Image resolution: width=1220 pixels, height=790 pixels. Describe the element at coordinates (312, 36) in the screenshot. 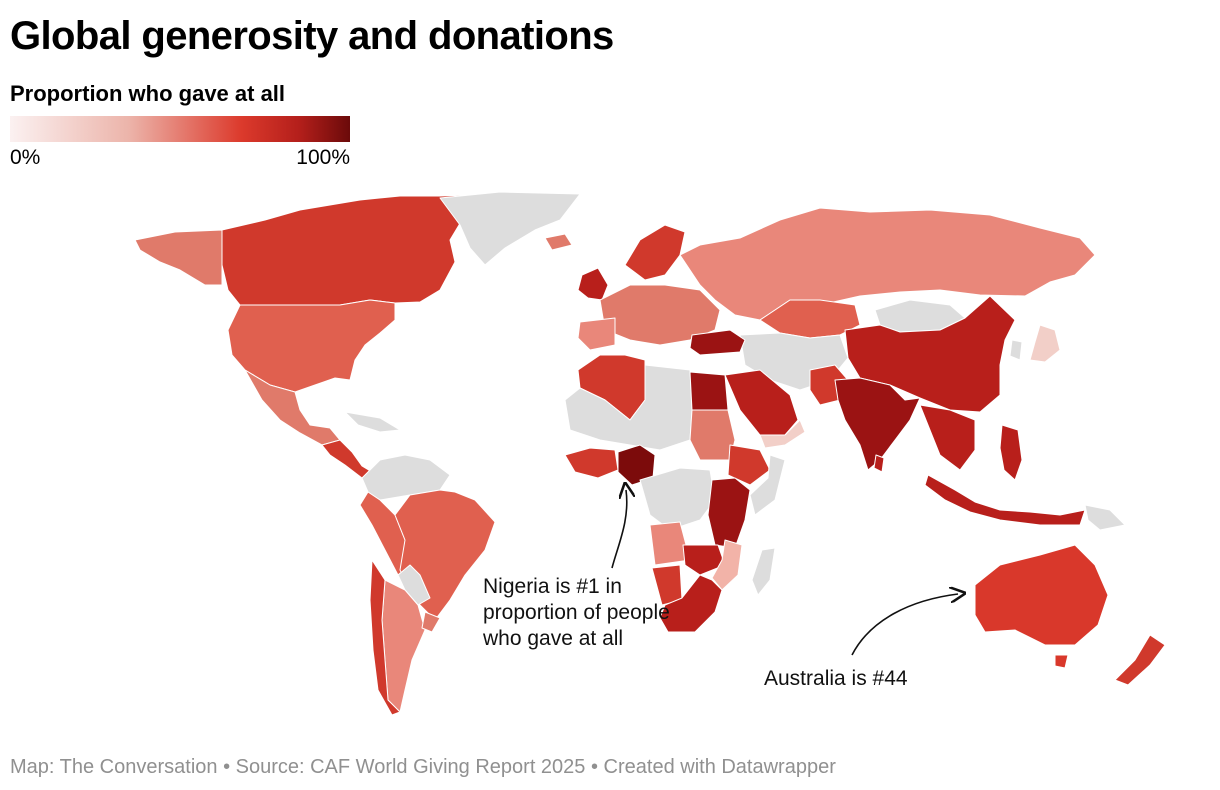

I see `map-title: Global generosity and donations` at that location.